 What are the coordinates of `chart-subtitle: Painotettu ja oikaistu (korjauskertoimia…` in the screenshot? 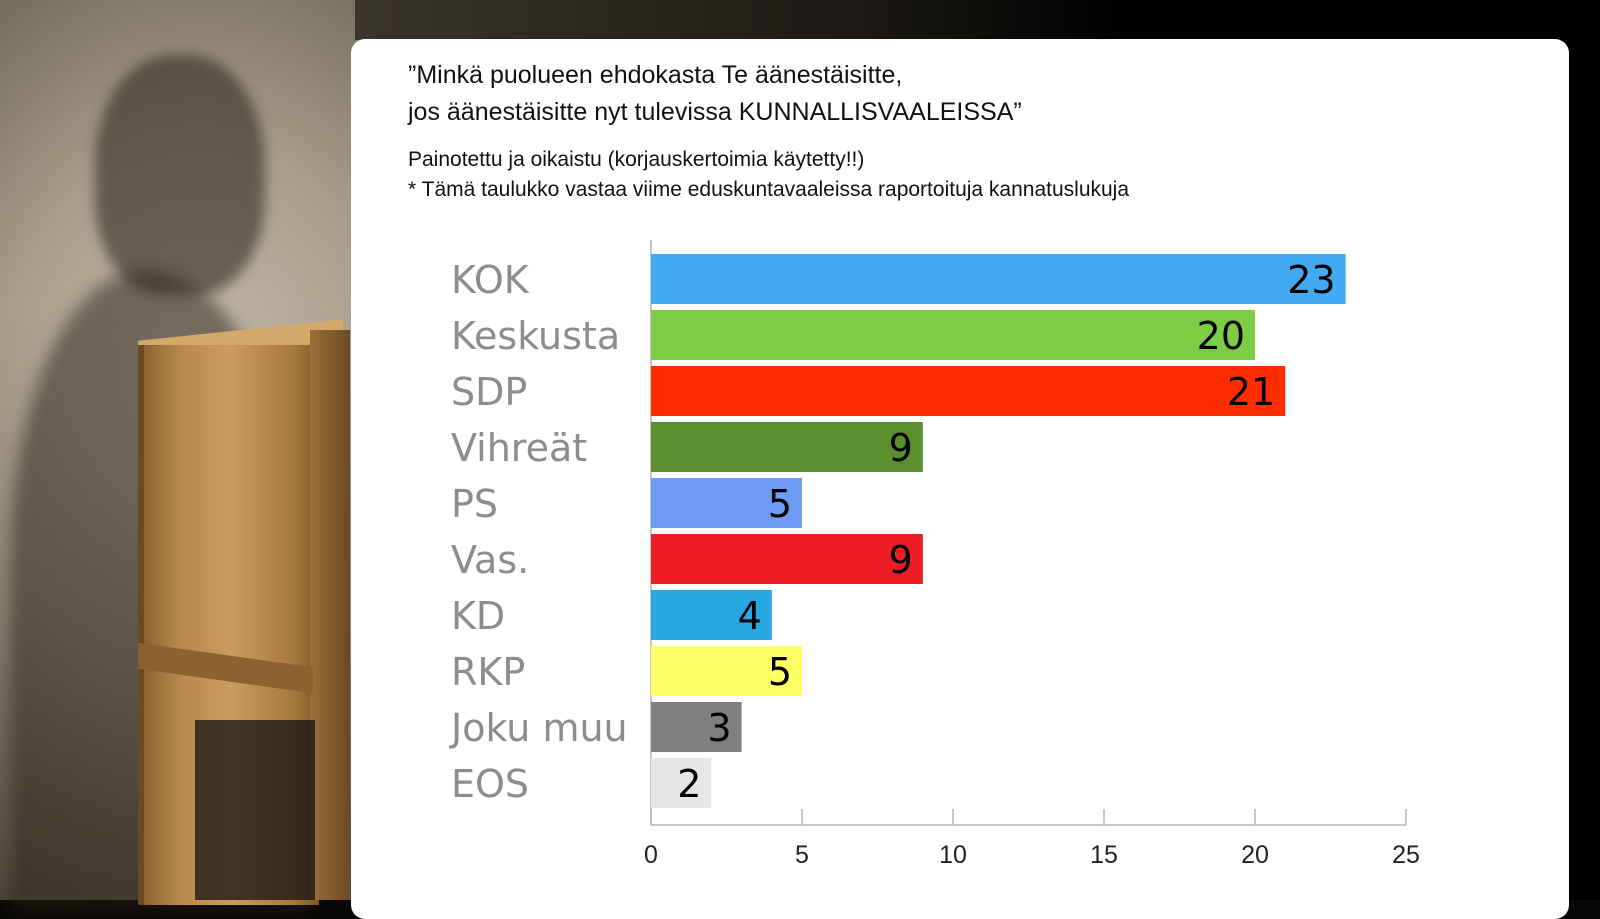 It's located at (958, 175).